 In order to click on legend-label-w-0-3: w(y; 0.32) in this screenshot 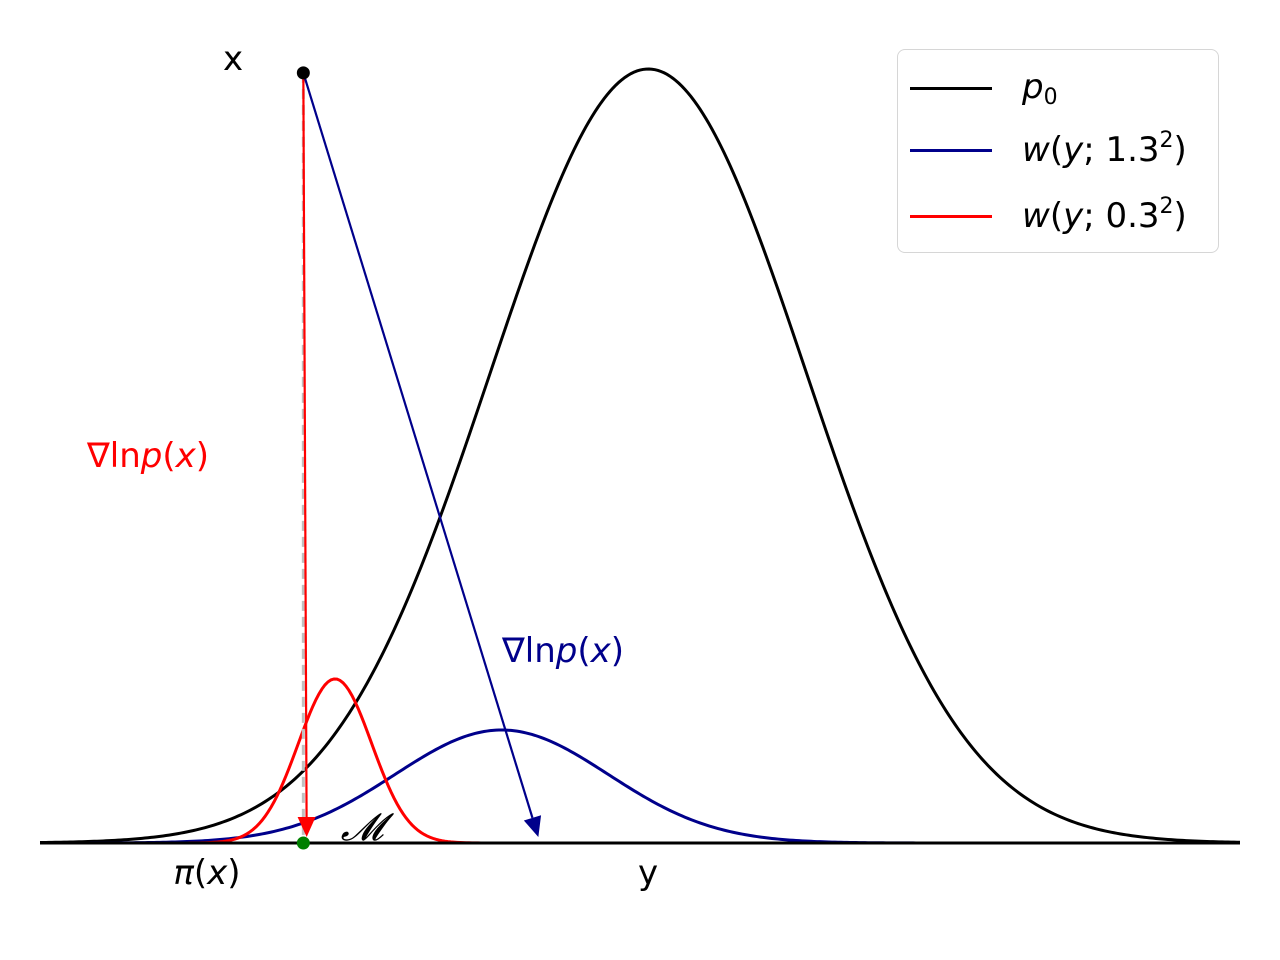, I will do `click(1104, 215)`.